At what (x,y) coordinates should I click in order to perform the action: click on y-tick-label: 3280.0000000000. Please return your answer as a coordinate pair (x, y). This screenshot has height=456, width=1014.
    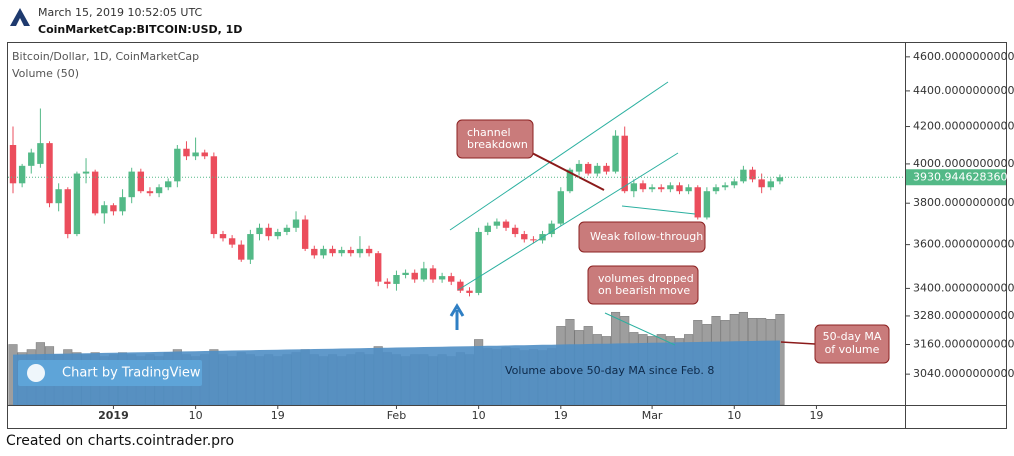
    Looking at the image, I should click on (963, 315).